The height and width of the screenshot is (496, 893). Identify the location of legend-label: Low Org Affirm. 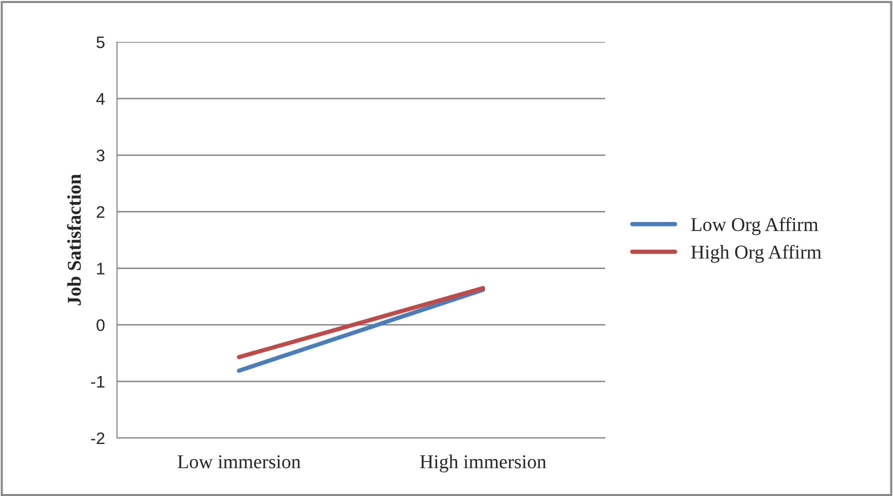
(754, 226).